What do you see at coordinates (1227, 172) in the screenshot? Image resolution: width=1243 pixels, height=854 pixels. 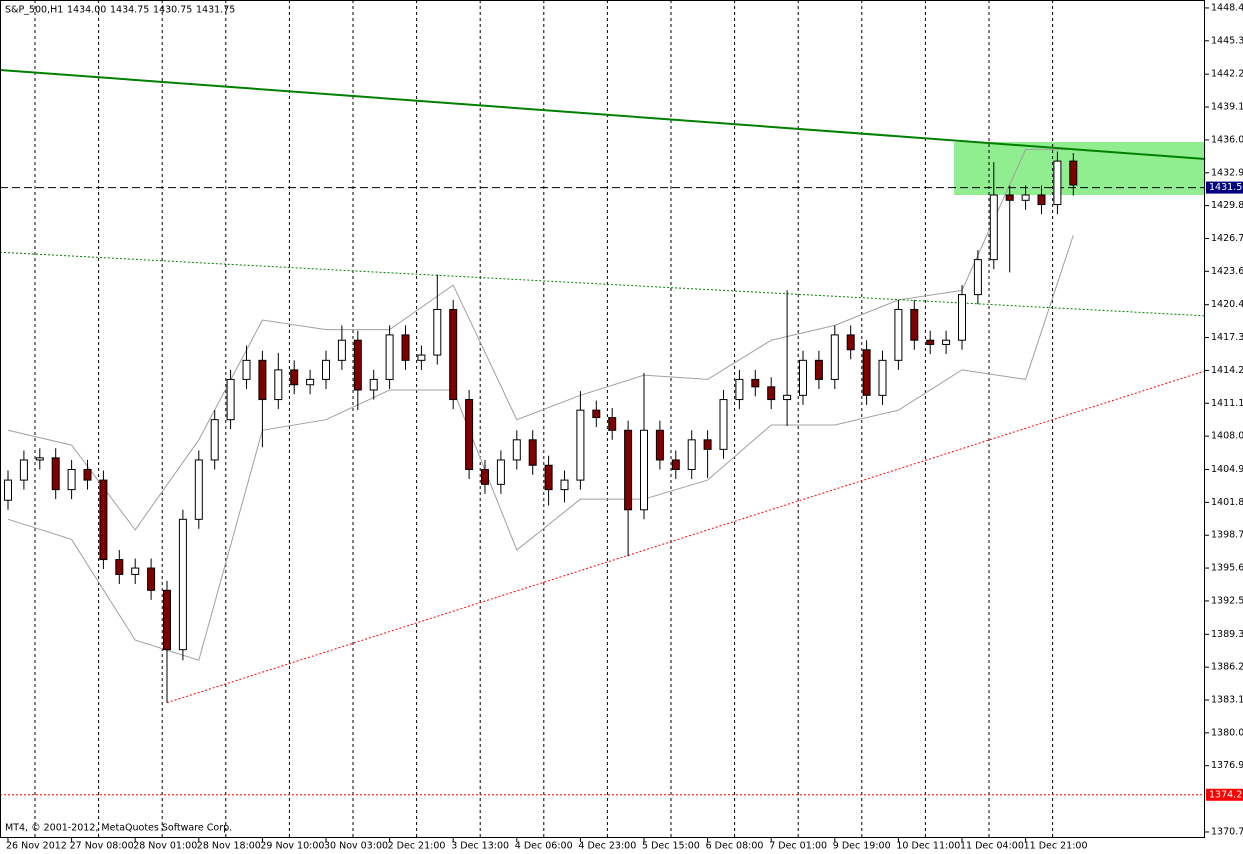 I see `y-tick-label: 1432.90` at bounding box center [1227, 172].